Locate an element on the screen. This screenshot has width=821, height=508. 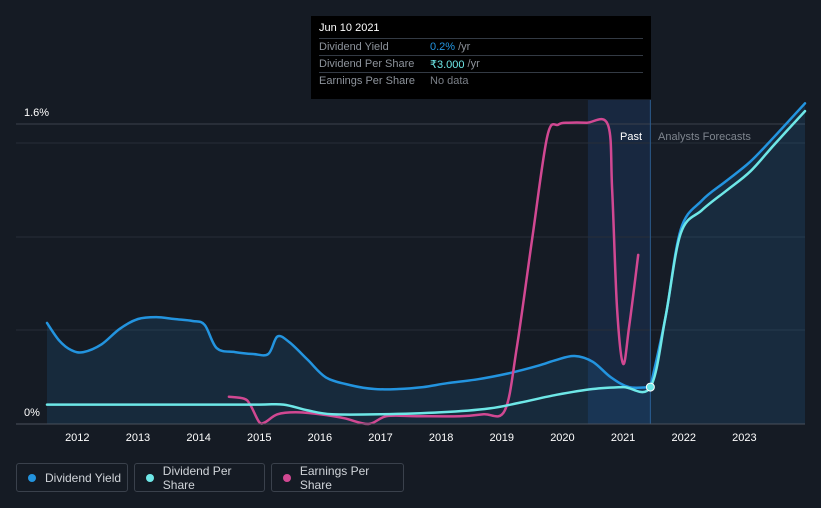
tooltip-label: Dividend Per Share is located at coordinates (367, 64).